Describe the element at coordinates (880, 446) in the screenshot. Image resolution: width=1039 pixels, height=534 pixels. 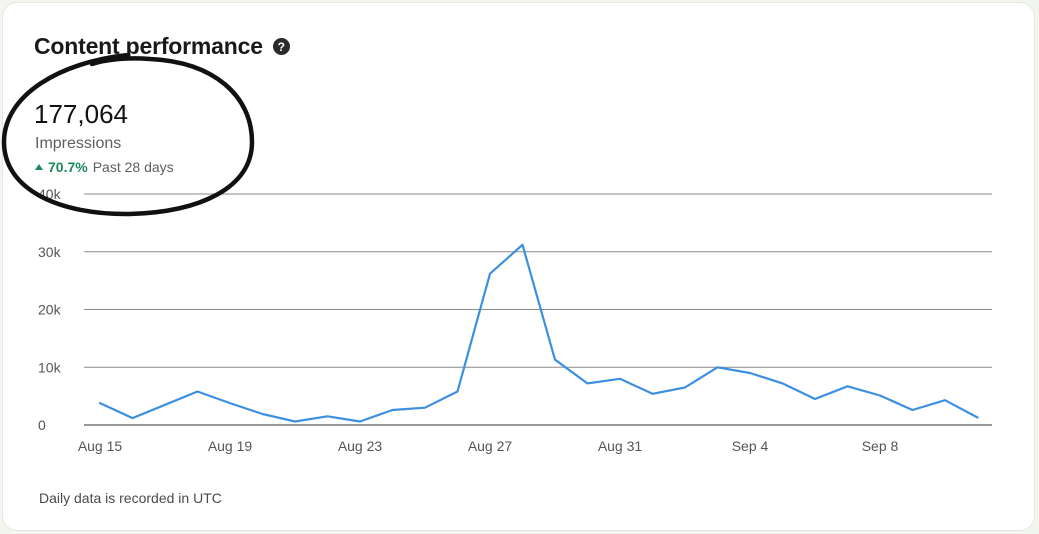
I see `x-tick-label: Sep 8` at that location.